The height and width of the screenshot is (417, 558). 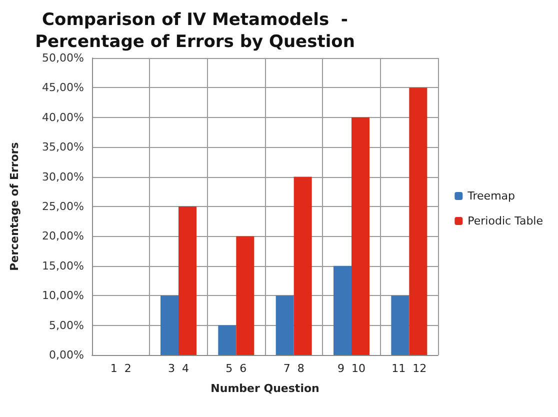 What do you see at coordinates (63, 117) in the screenshot?
I see `y-tick-label: 40,00%` at bounding box center [63, 117].